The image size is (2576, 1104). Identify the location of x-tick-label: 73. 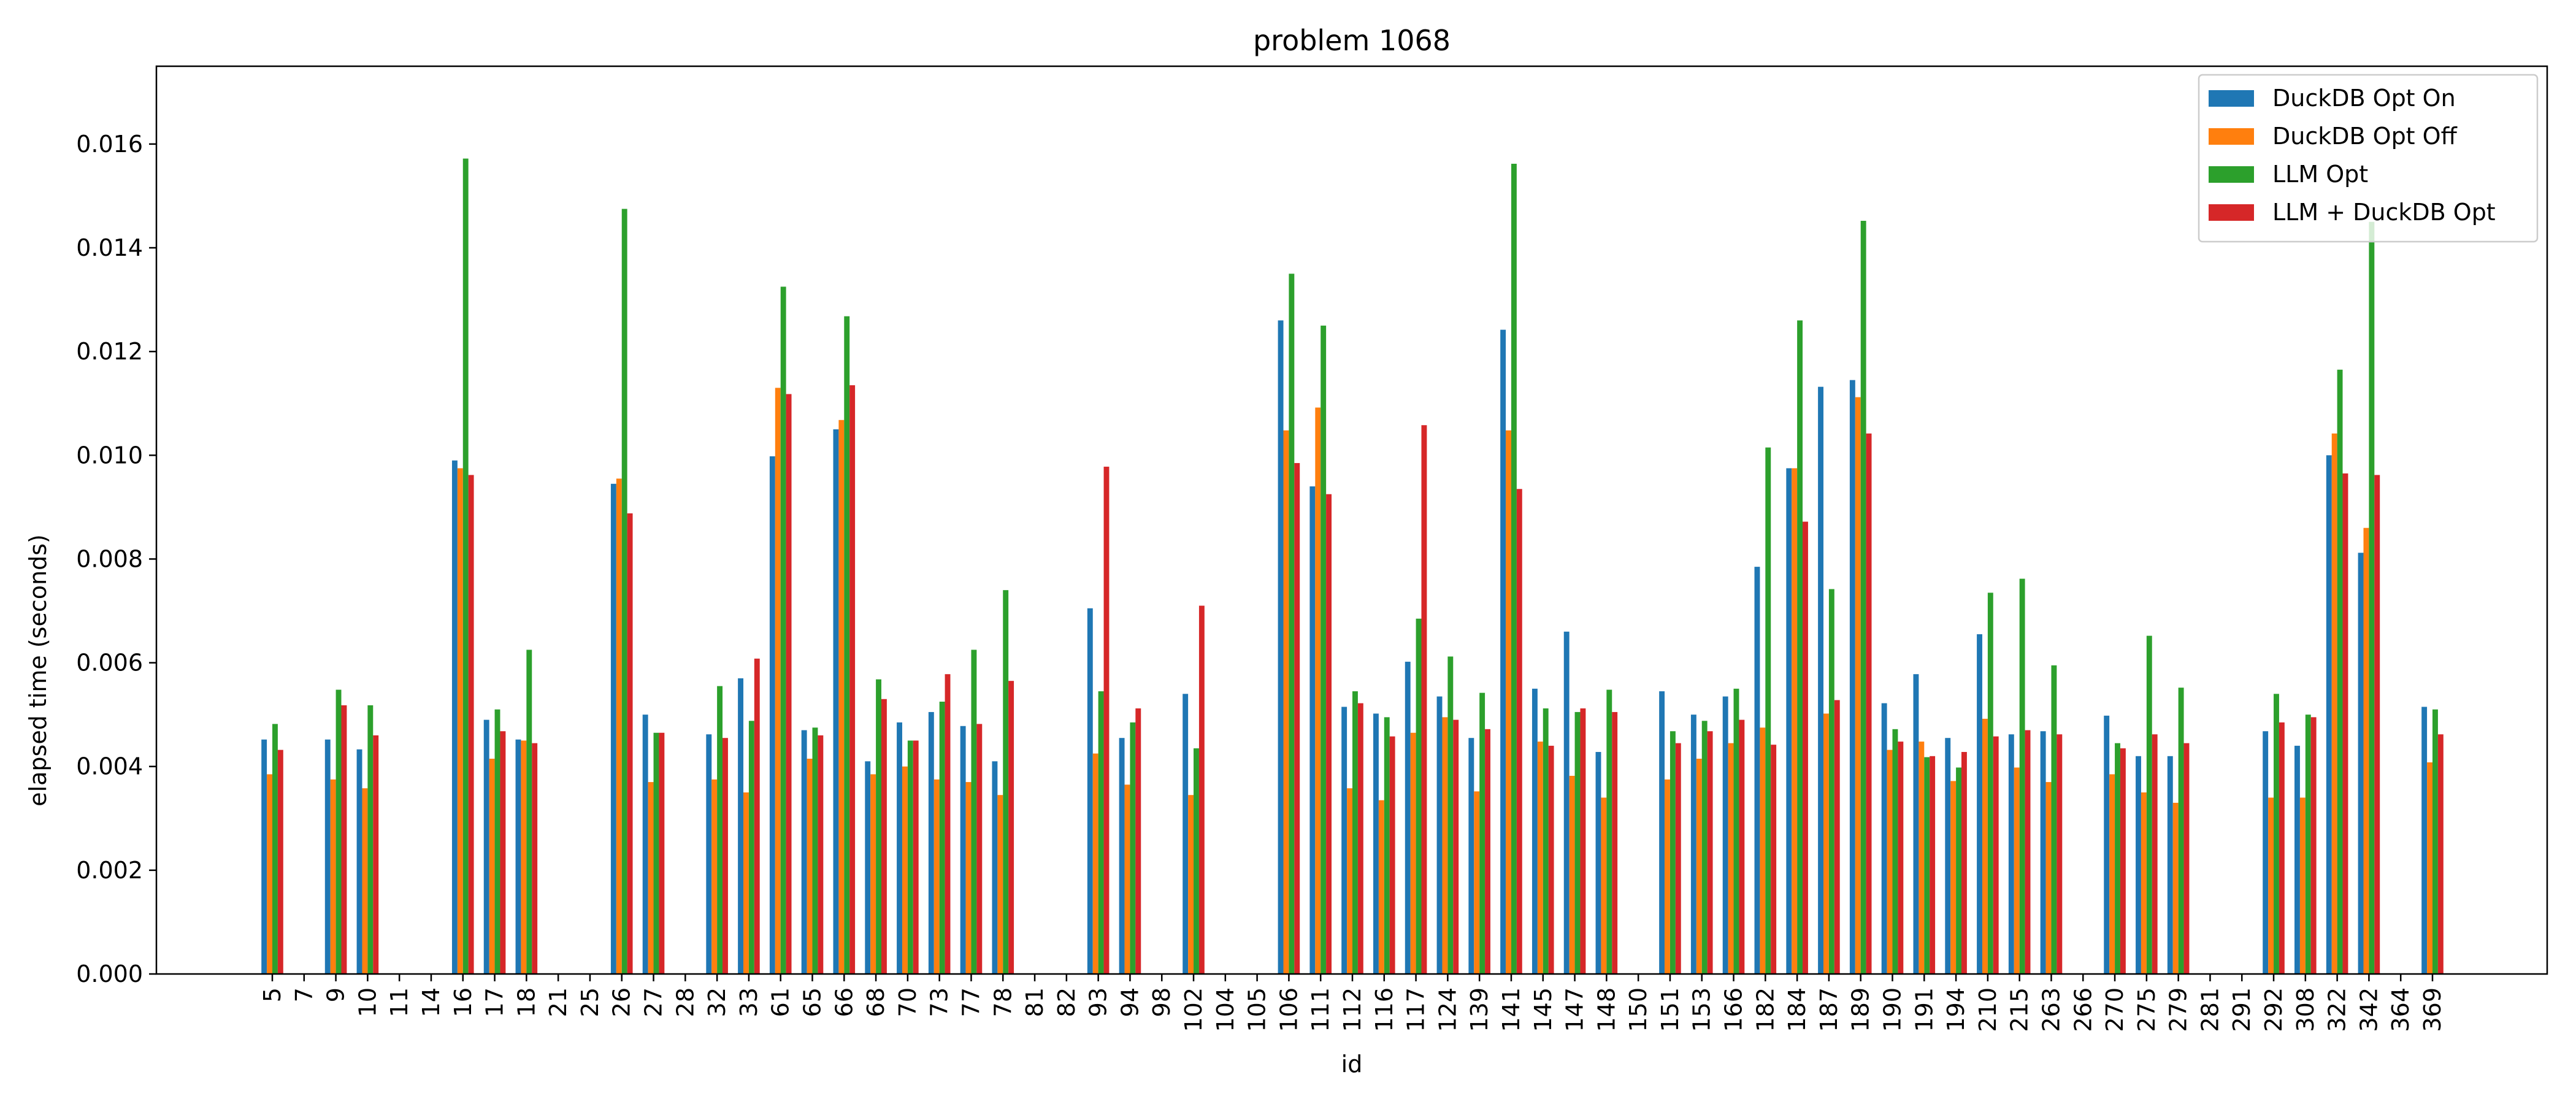
(939, 1002).